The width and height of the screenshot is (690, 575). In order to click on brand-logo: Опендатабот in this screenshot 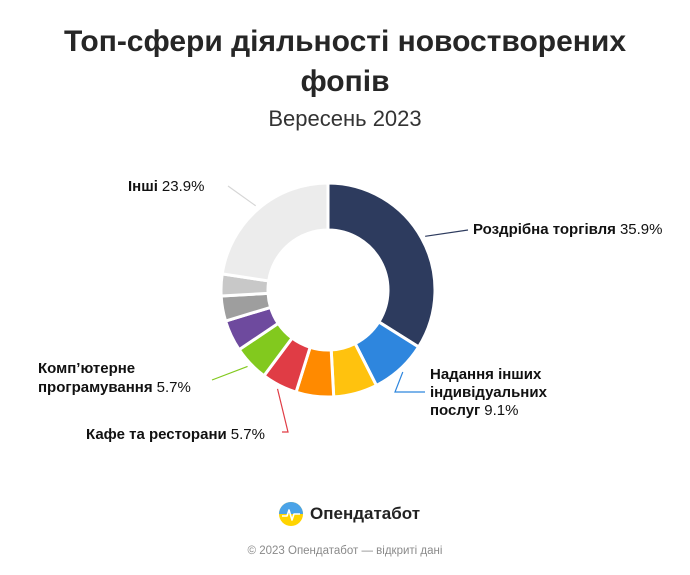, I will do `click(349, 514)`.